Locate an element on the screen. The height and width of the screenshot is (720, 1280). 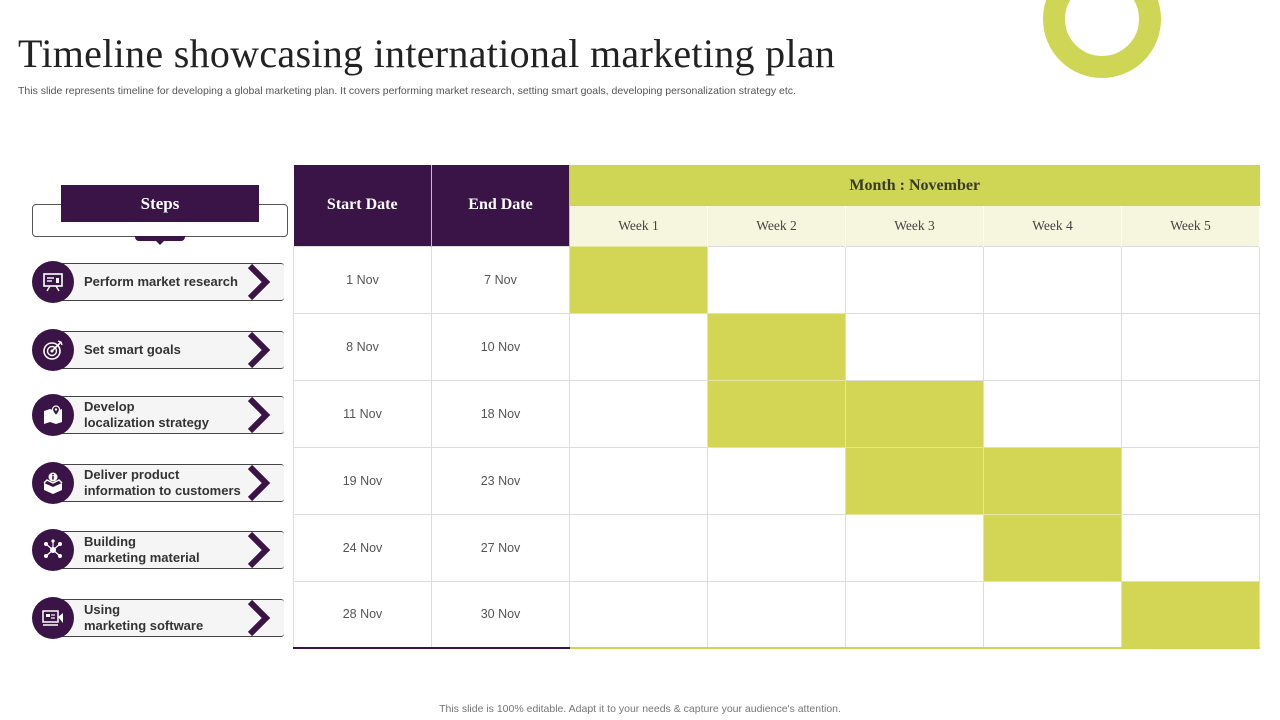
start-date-cell: 24 Nov is located at coordinates (362, 547).